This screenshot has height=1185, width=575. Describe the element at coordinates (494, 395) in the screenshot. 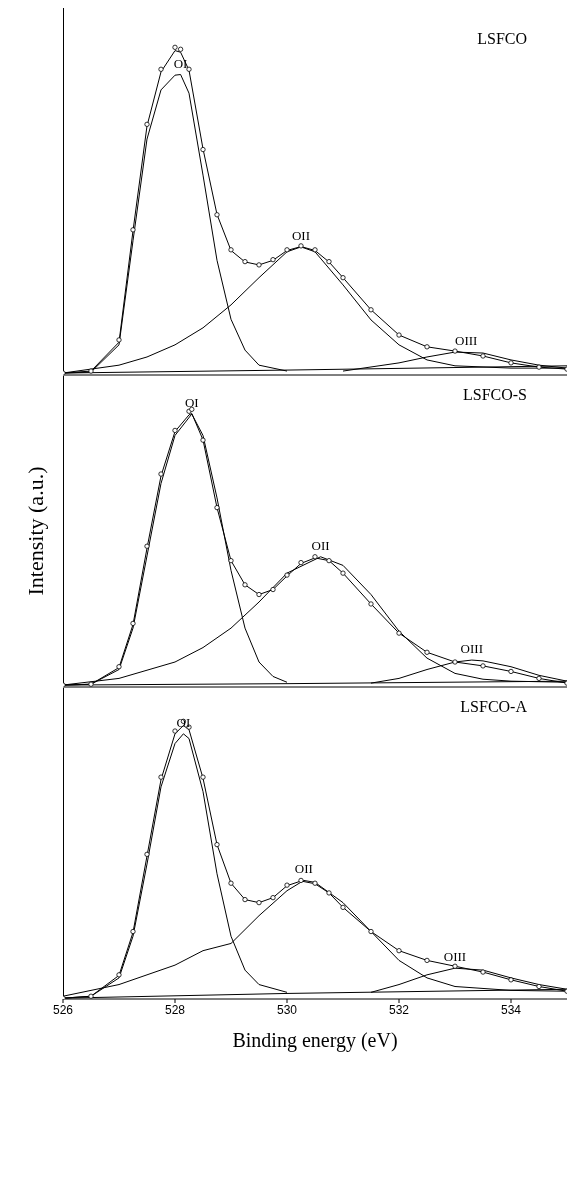

I see `chart-title: LSFCO-S` at that location.